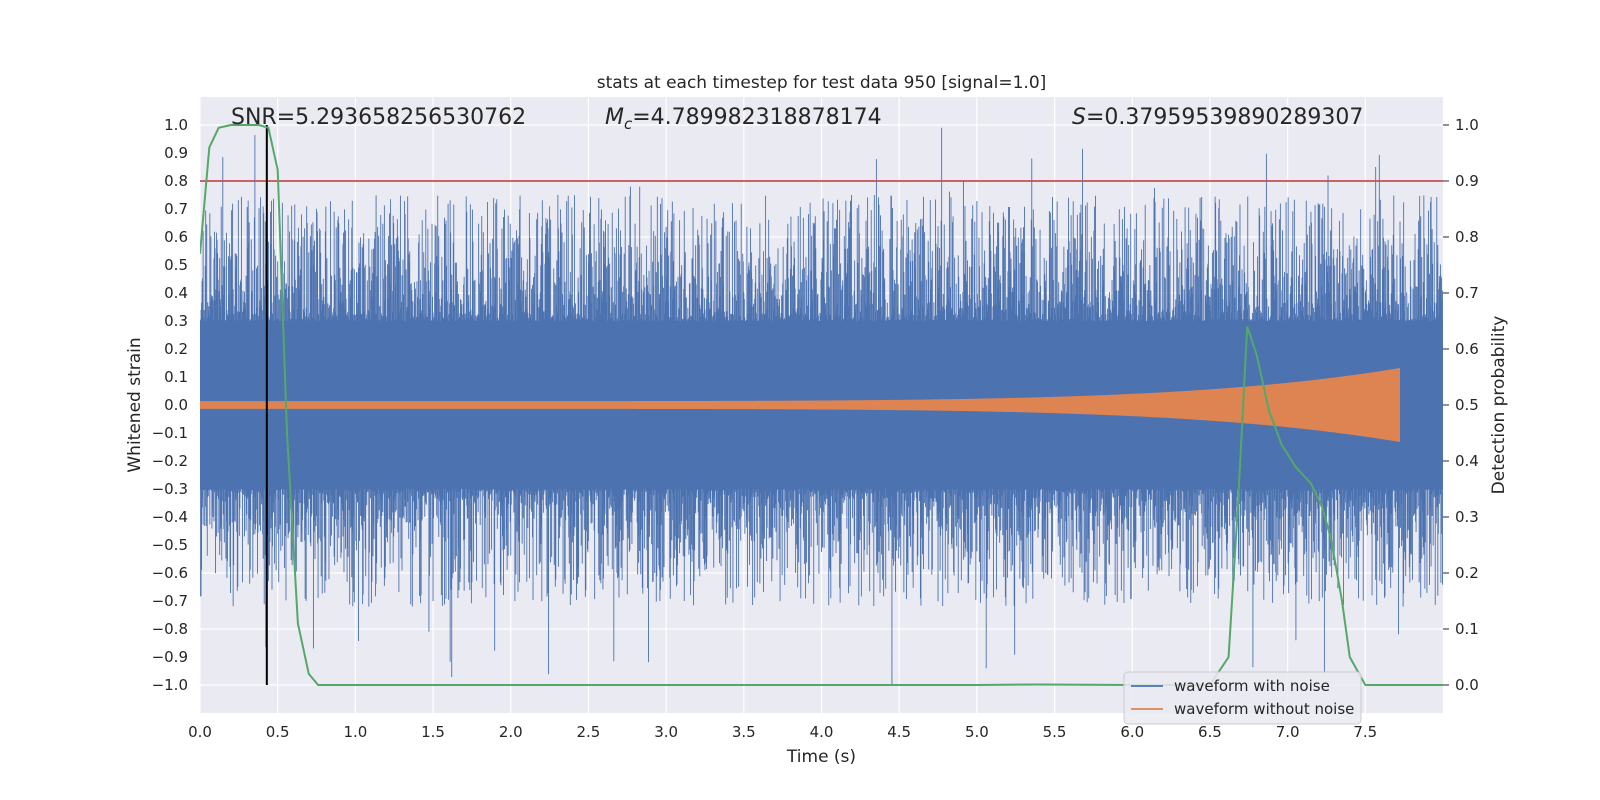 This screenshot has height=800, width=1600. Describe the element at coordinates (589, 732) in the screenshot. I see `x-tick-label: 2.5` at that location.